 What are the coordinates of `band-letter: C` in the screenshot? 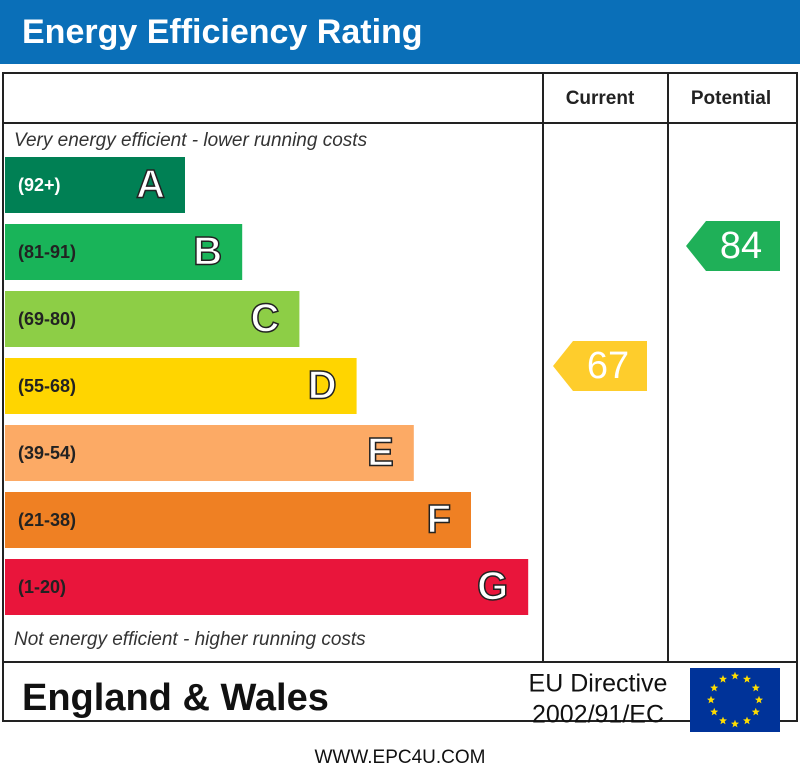 It's located at (265, 319).